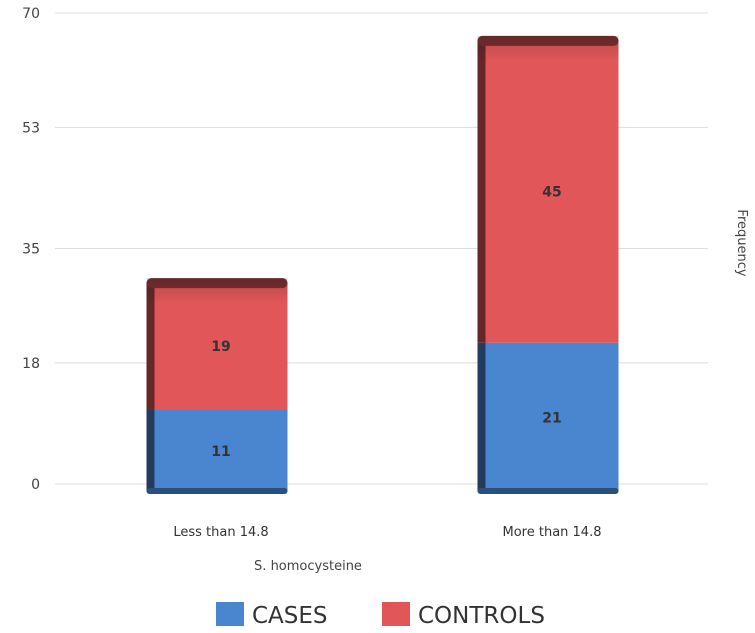 This screenshot has width=755, height=633. I want to click on data-label: 45, so click(551, 192).